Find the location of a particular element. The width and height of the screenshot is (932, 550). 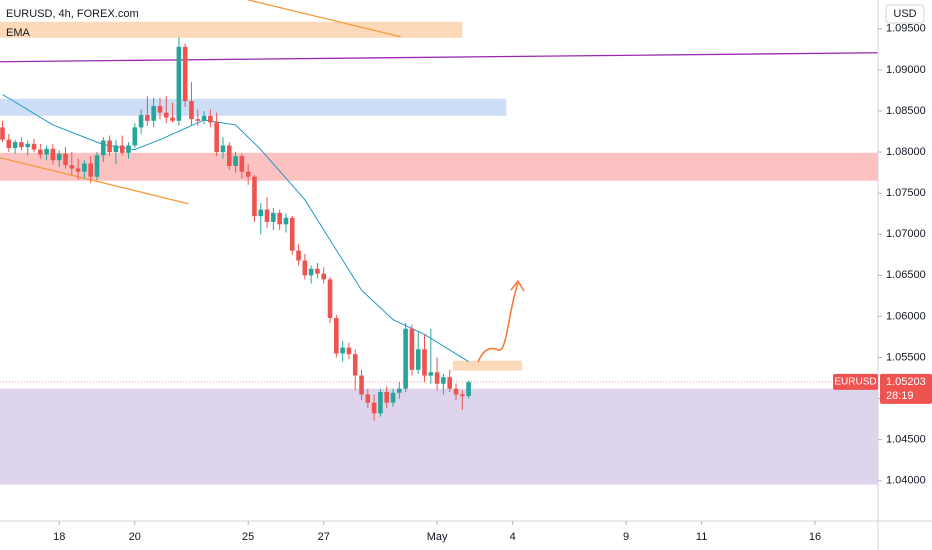

symbol-label: EURUSD is located at coordinates (855, 382).